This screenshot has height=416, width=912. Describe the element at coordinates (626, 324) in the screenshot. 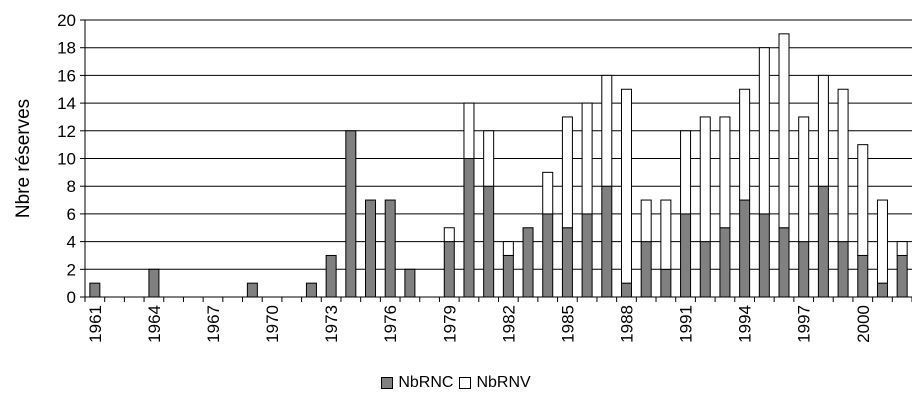

I see `x-tick-label: 1988` at that location.